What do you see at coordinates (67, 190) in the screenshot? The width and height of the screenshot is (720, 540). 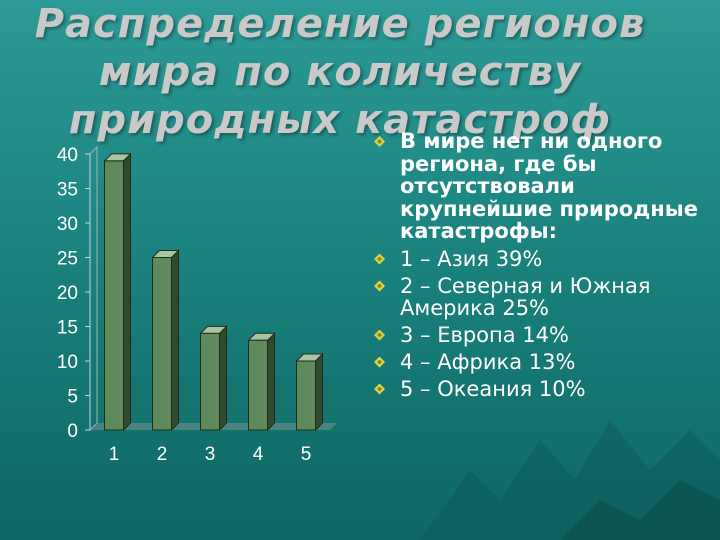 I see `y-tick-label: 35` at bounding box center [67, 190].